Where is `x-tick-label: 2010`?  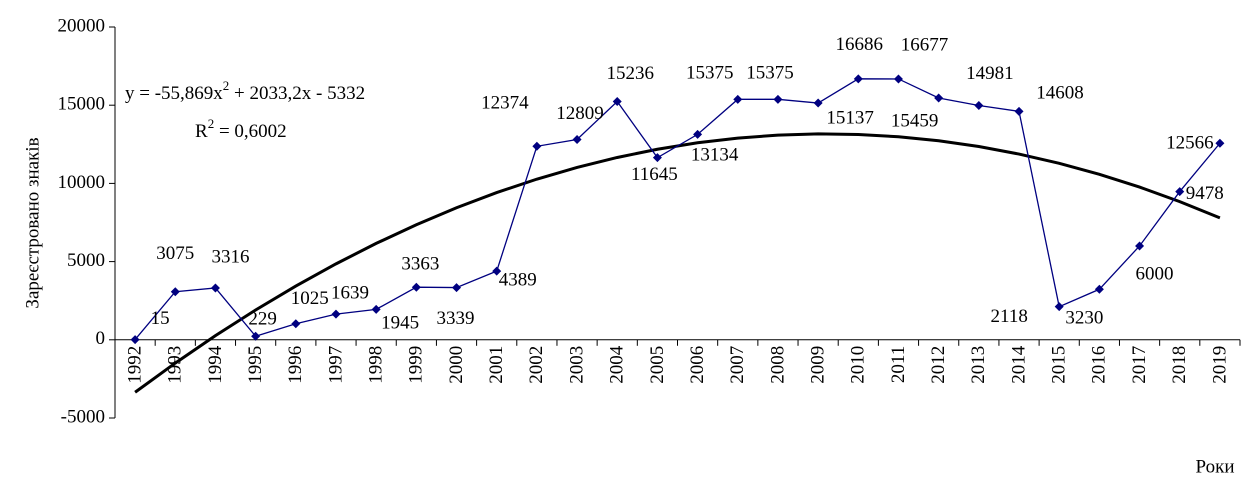 x-tick-label: 2010 is located at coordinates (858, 365).